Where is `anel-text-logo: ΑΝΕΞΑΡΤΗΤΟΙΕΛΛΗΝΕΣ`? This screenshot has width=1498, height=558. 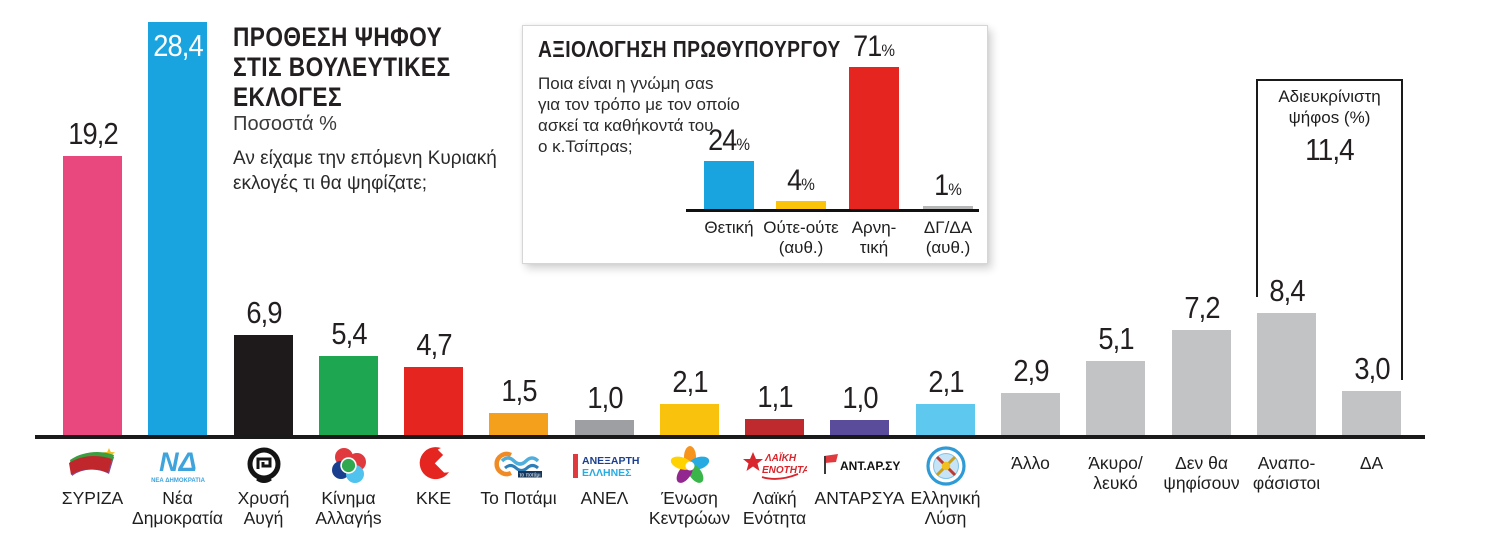 anel-text-logo: ΑΝΕΞΑΡΤΗΤΟΙΕΛΛΗΝΕΣ is located at coordinates (605, 466).